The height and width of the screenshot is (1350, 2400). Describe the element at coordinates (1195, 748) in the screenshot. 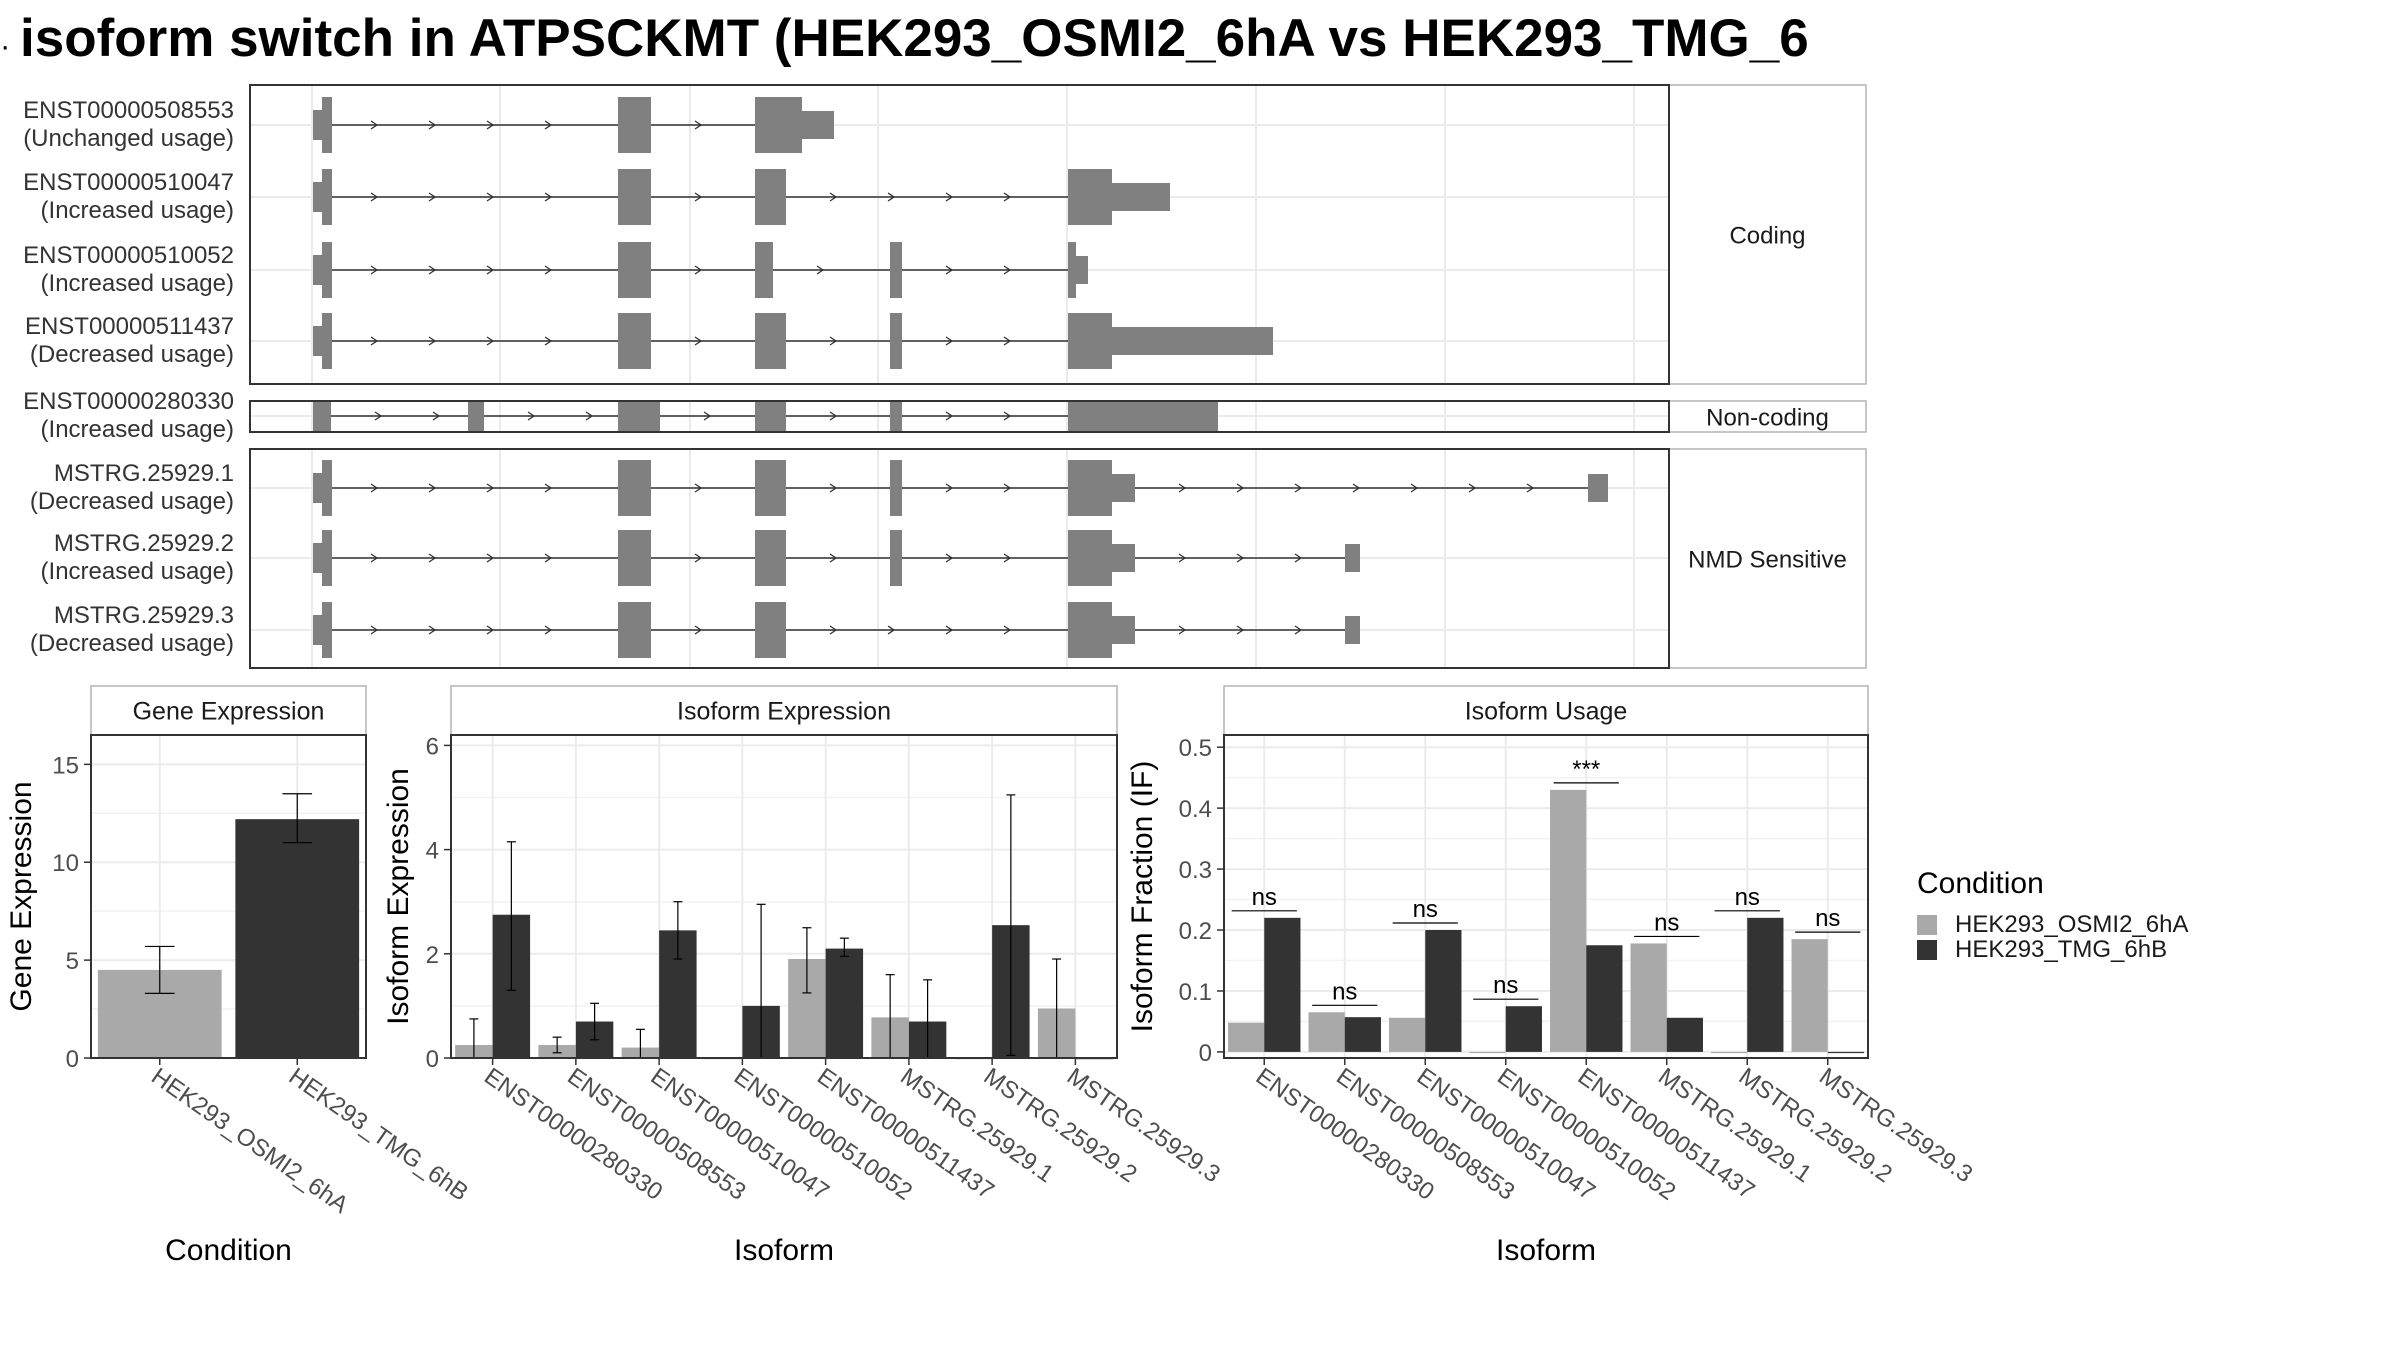

I see `y-tick-label: 0.5` at that location.